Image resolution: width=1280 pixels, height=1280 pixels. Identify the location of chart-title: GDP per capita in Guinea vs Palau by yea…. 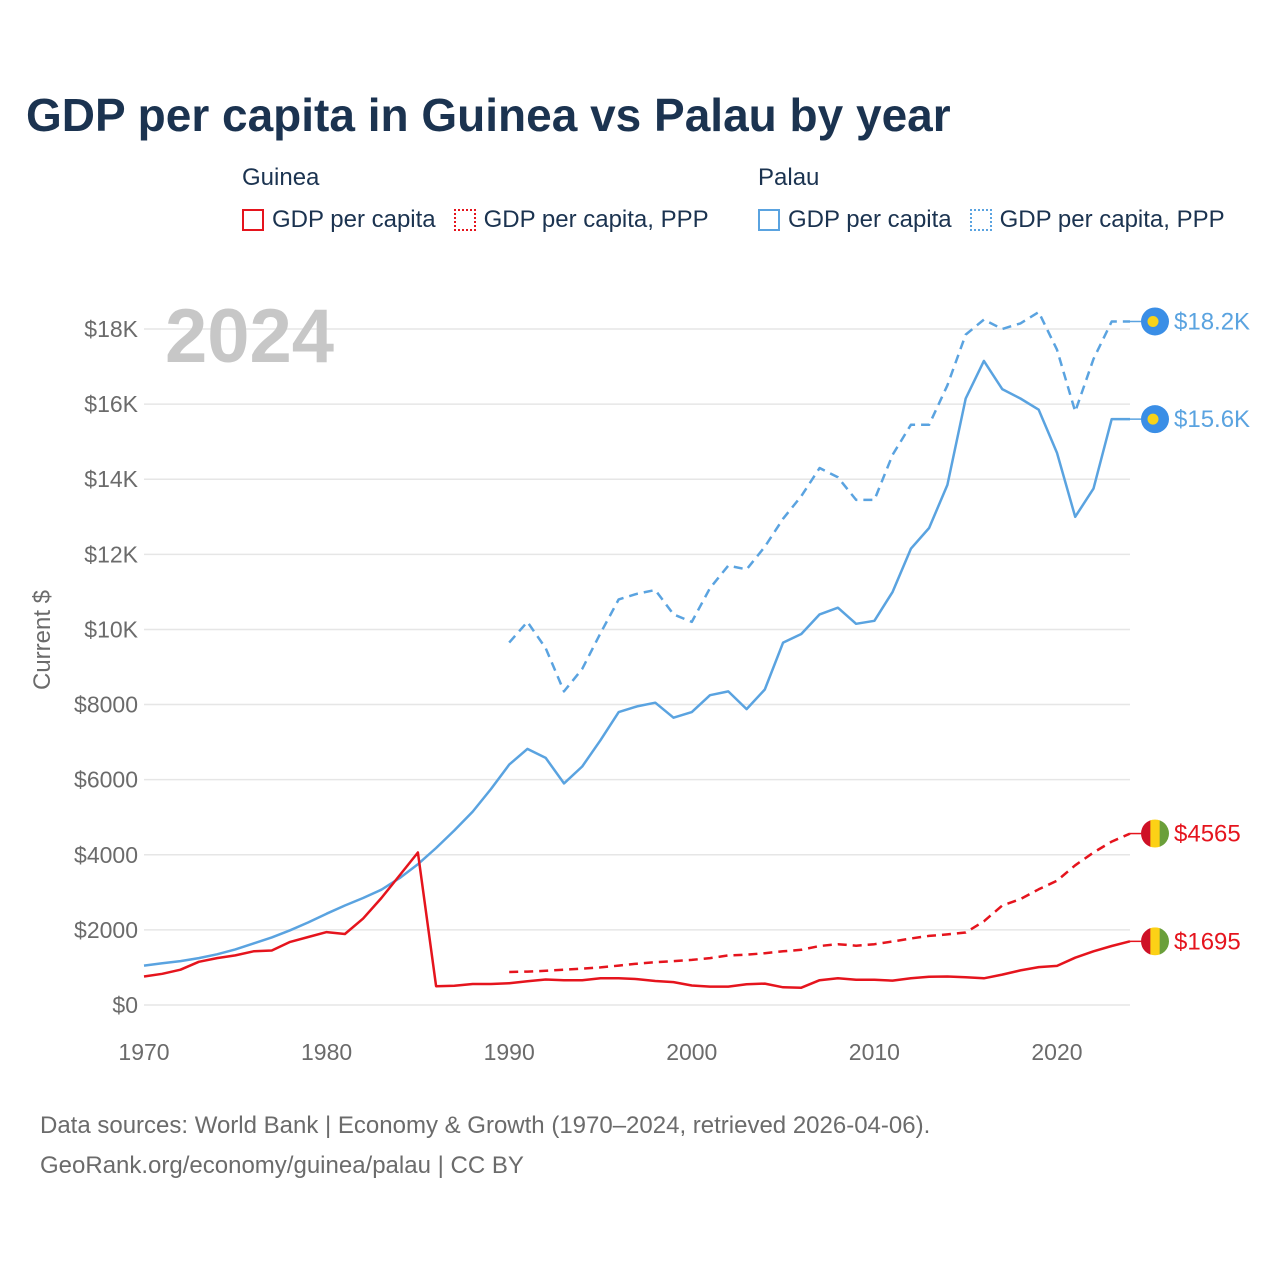
(488, 115).